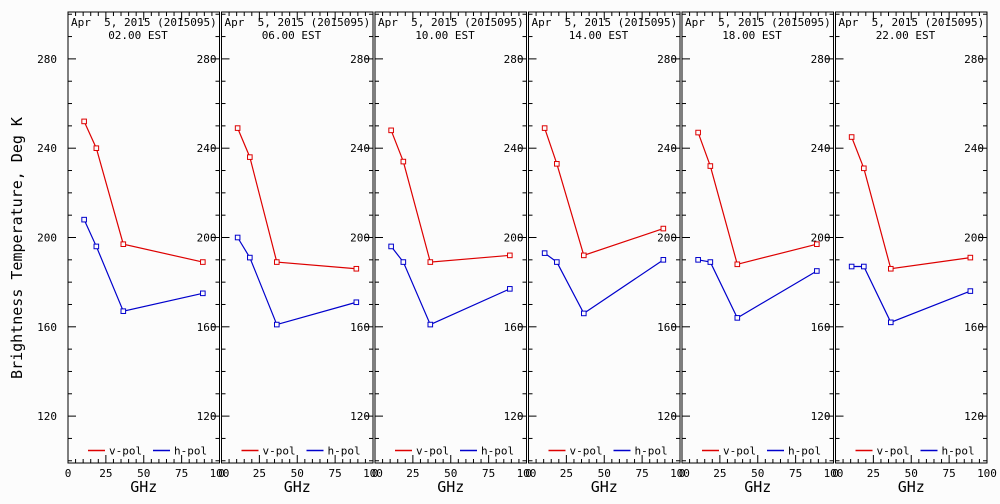  Describe the element at coordinates (292, 35) in the screenshot. I see `panel-subtitle: 06.00 EST` at that location.